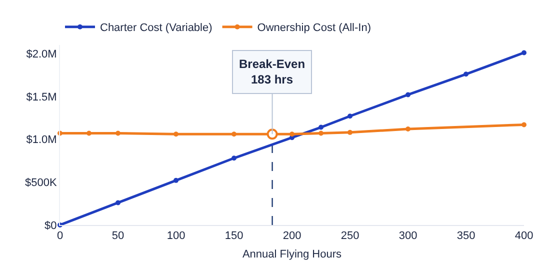 The image size is (545, 273). What do you see at coordinates (466, 236) in the screenshot?
I see `x-tick-label: 350` at bounding box center [466, 236].